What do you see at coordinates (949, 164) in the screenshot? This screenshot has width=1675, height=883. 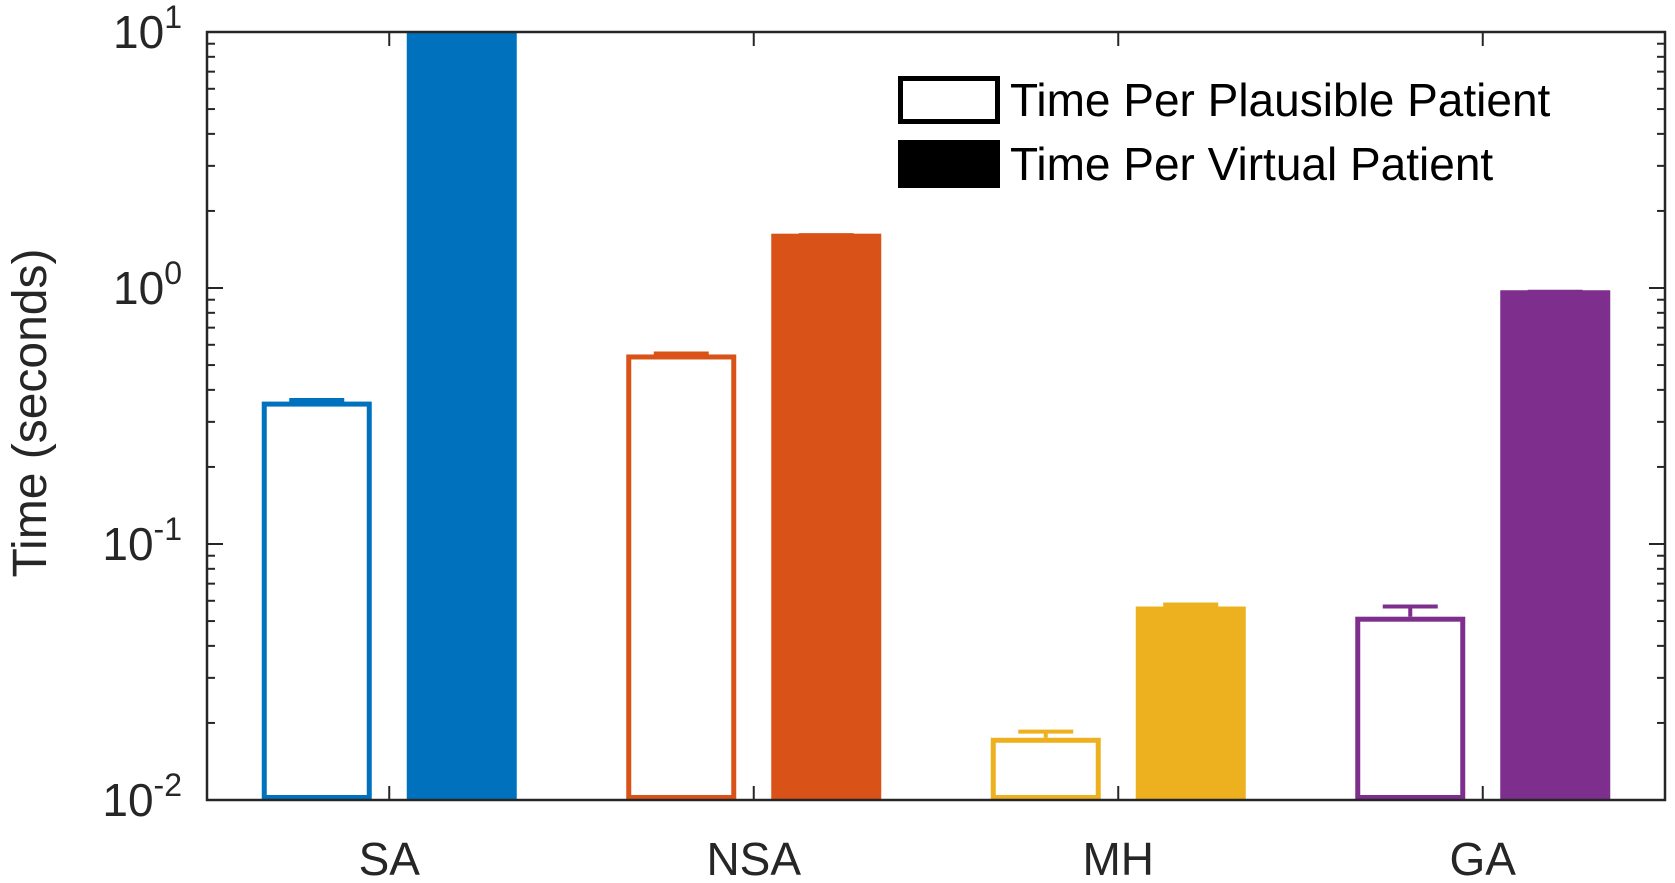 I see `legend-swatch-filled` at bounding box center [949, 164].